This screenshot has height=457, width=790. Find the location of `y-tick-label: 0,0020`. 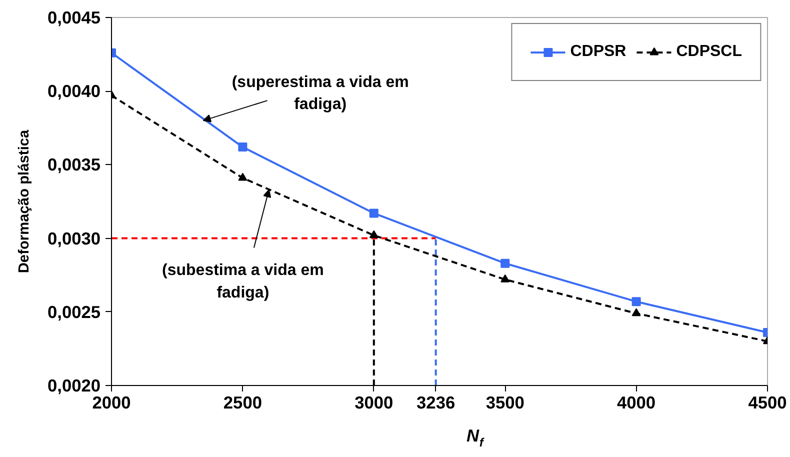

y-tick-label: 0,0020 is located at coordinates (74, 386).